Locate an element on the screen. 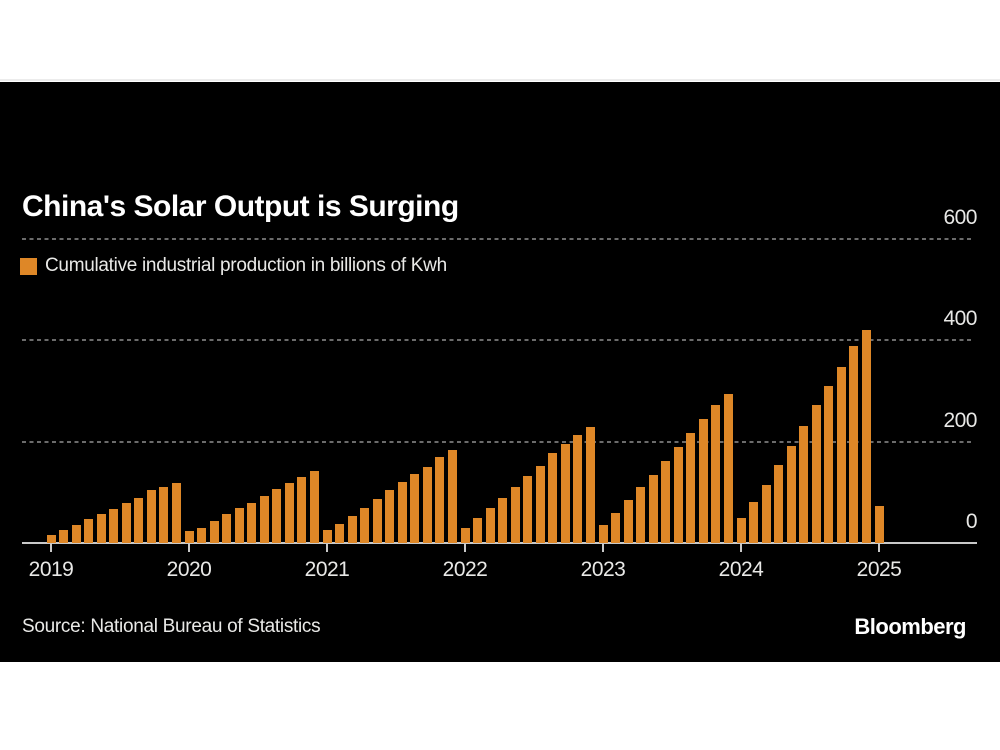 Image resolution: width=1000 pixels, height=750 pixels. x-axis-label-2022: 2022 is located at coordinates (465, 569).